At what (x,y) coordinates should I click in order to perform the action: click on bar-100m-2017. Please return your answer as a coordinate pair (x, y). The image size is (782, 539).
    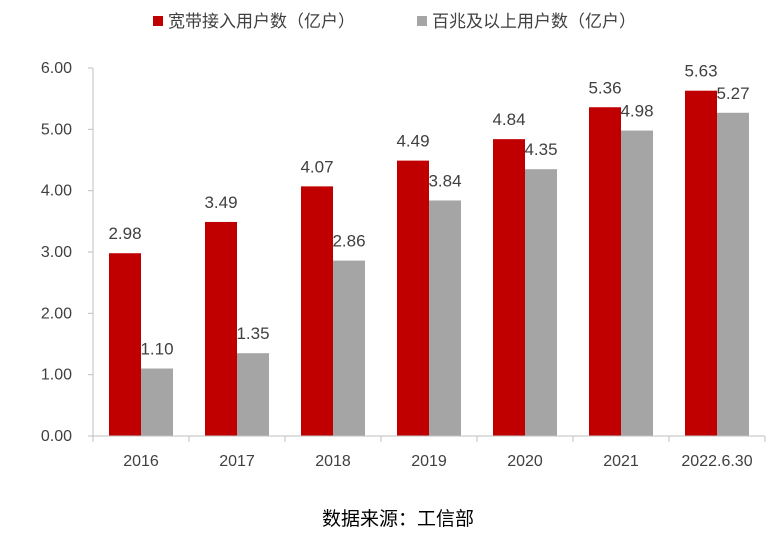
    Looking at the image, I should click on (253, 394).